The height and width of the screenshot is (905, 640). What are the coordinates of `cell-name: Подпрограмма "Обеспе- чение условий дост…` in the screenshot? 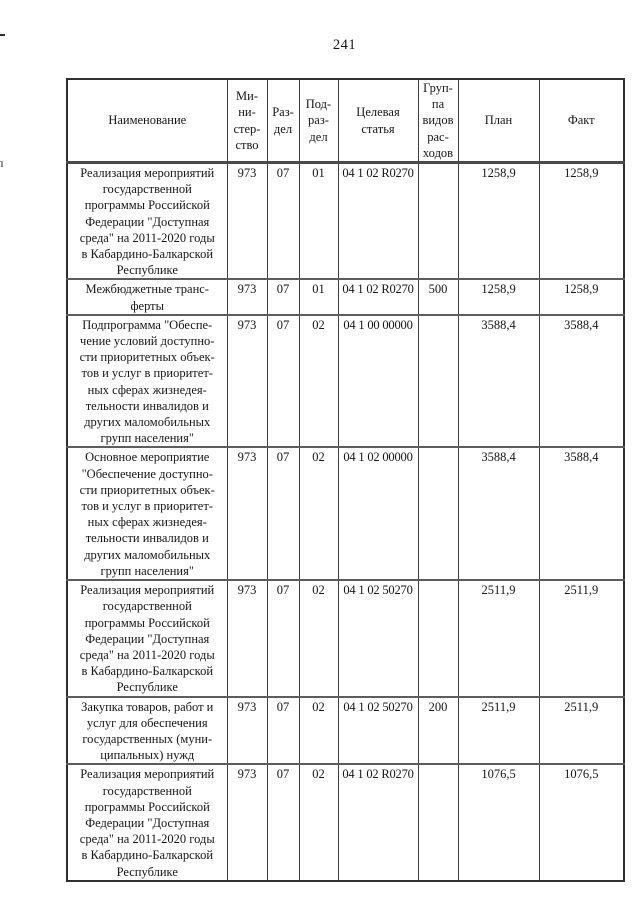 It's located at (147, 380).